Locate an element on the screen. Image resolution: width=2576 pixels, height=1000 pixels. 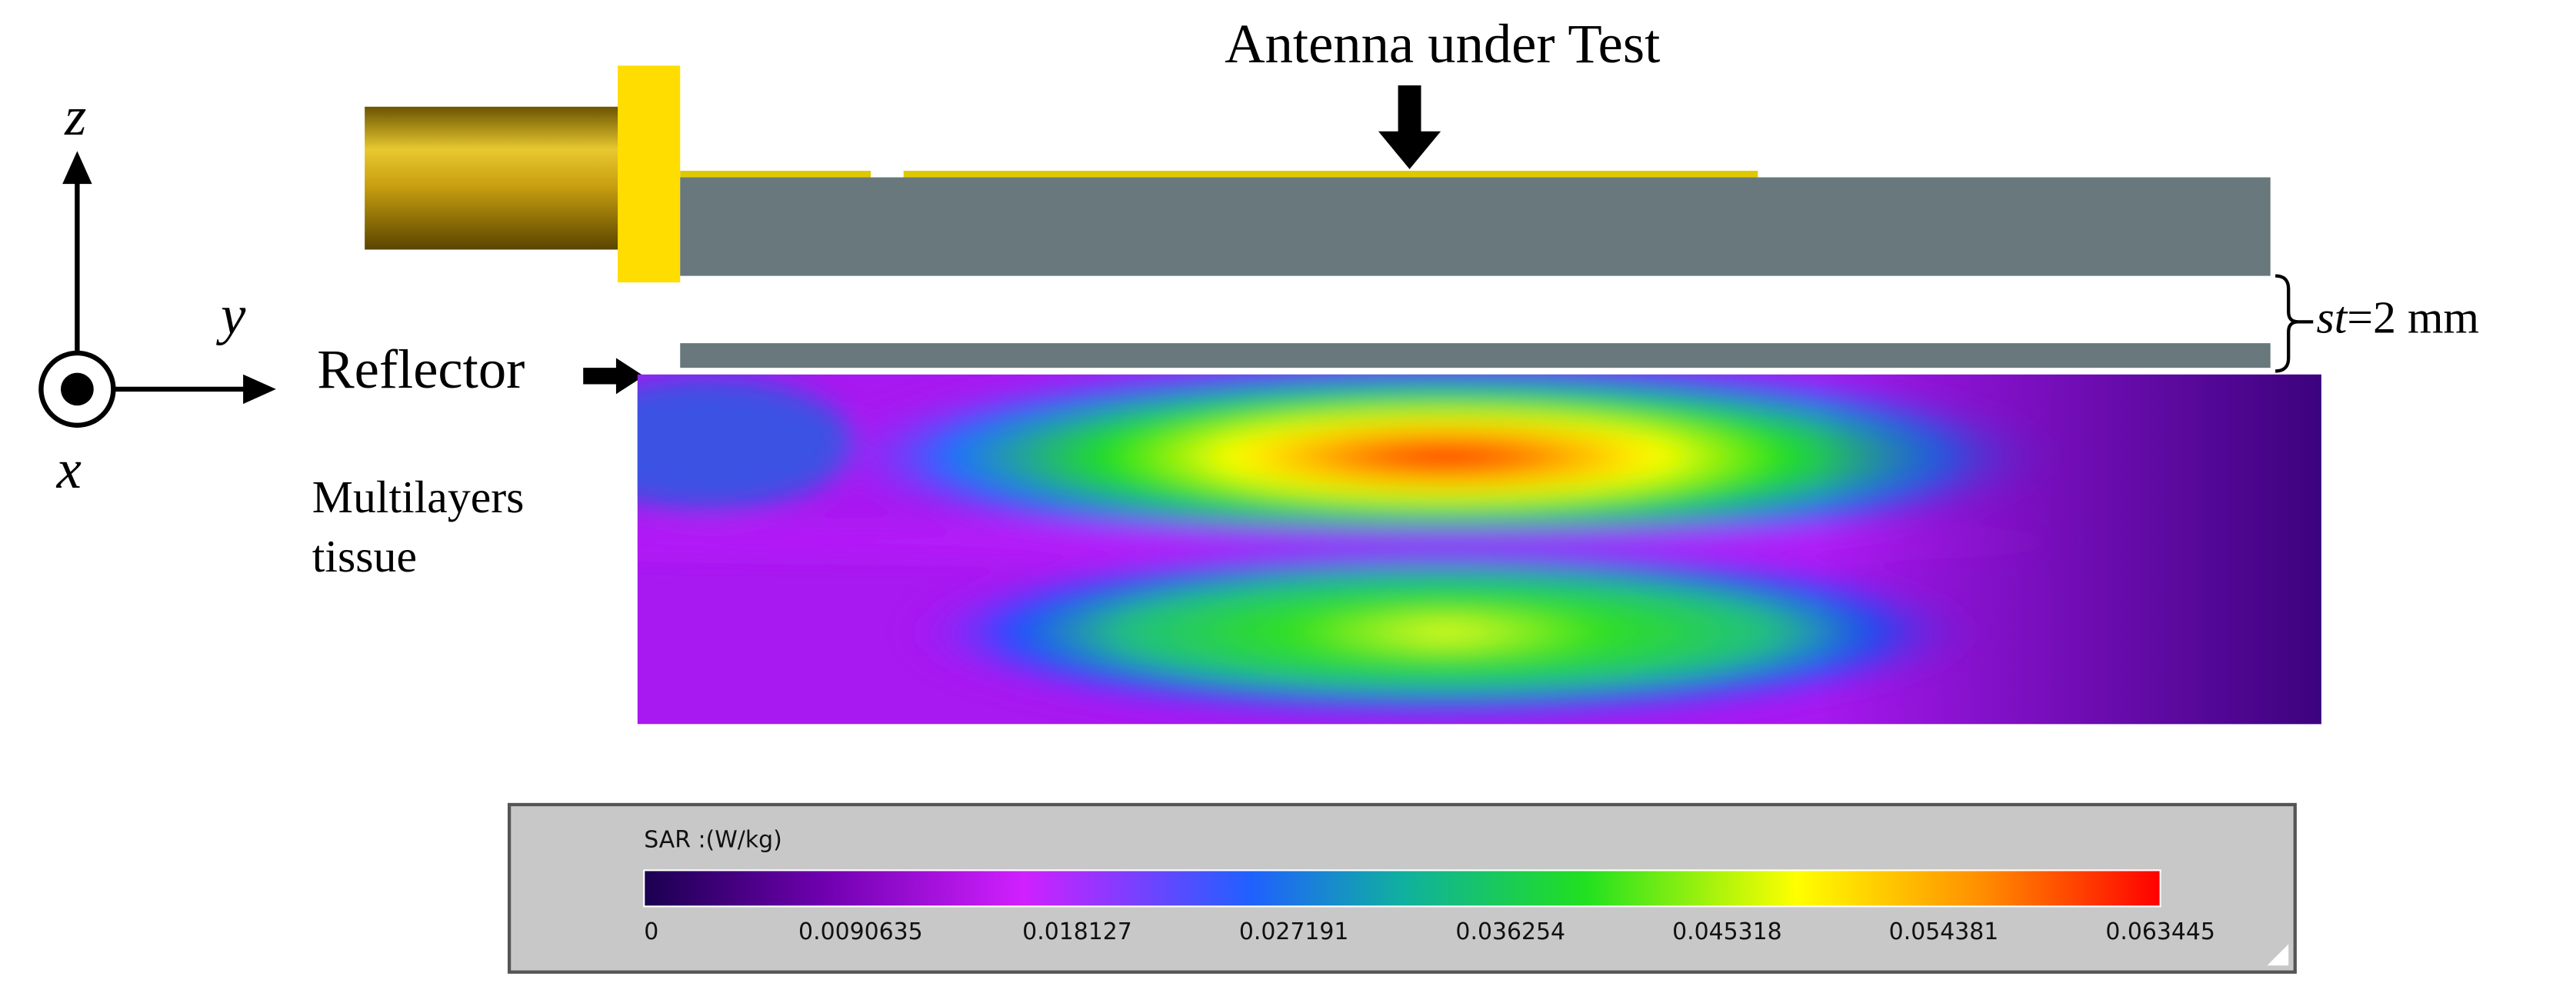
colorbar is located at coordinates (1402, 888).